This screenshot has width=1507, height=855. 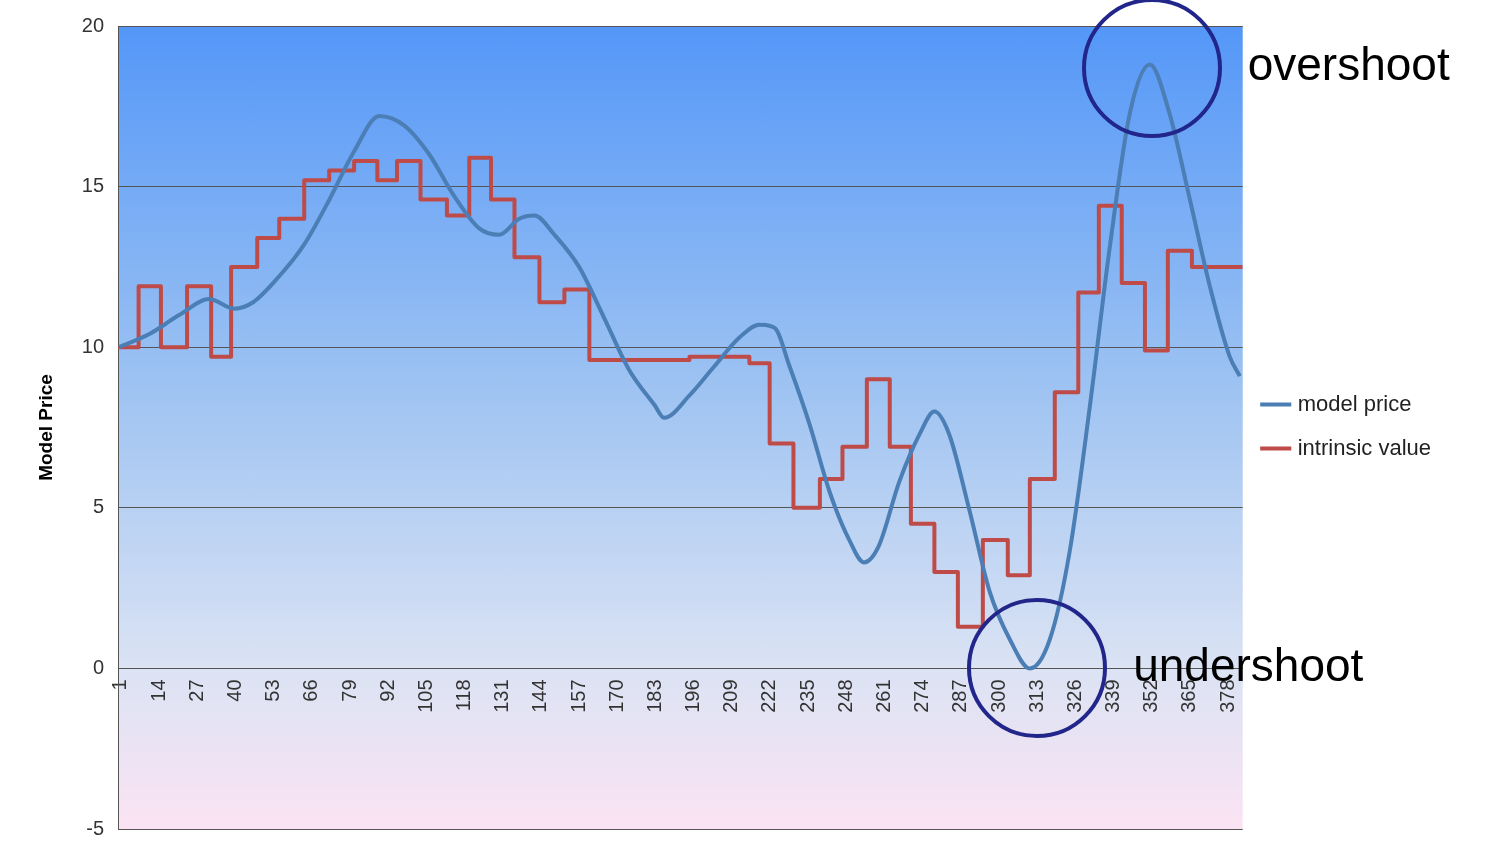 What do you see at coordinates (119, 685) in the screenshot?
I see `x-tick-label: 1` at bounding box center [119, 685].